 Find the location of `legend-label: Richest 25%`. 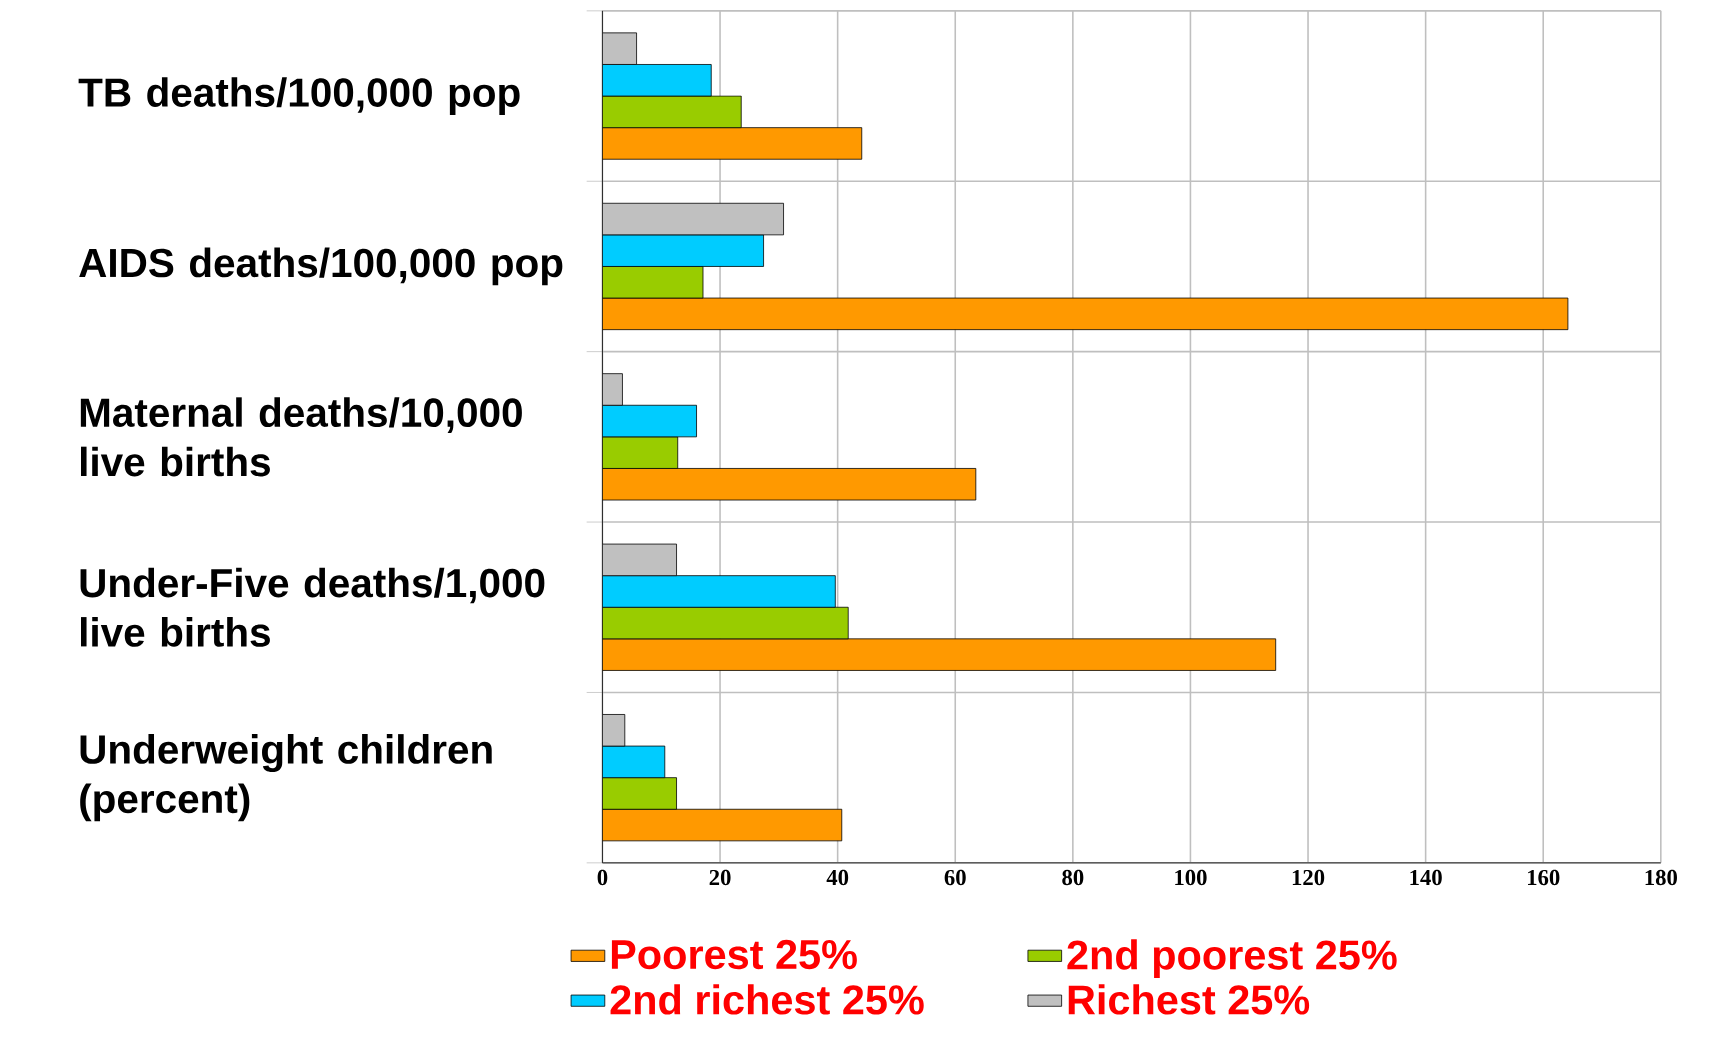

legend-label: Richest 25% is located at coordinates (1189, 999).